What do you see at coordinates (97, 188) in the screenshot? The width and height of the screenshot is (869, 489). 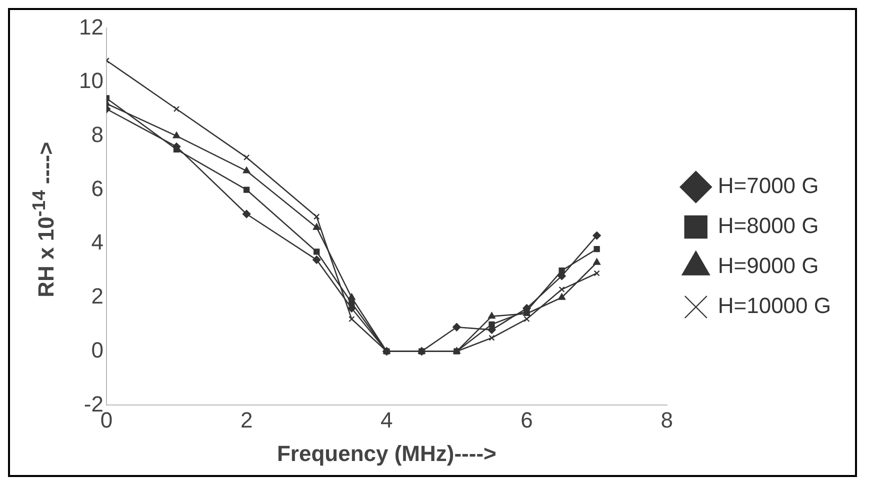 I see `y-tick-label: 6` at bounding box center [97, 188].